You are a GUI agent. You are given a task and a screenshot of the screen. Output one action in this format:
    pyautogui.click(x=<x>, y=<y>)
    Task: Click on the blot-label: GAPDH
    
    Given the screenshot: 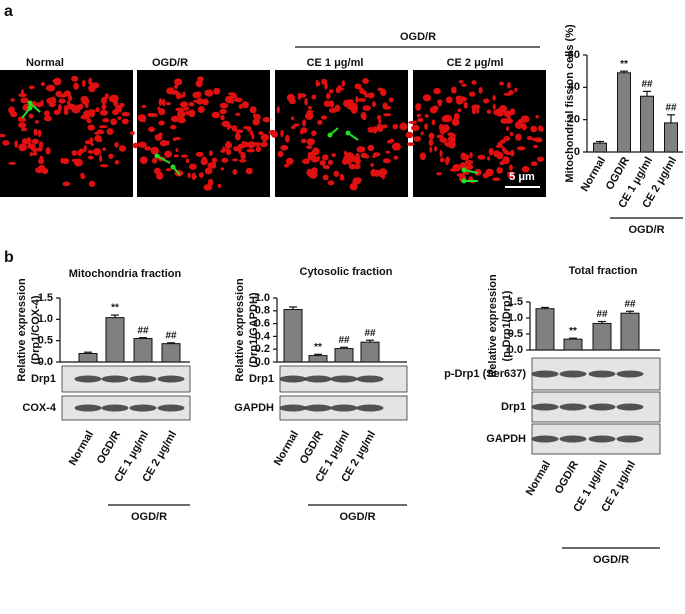 What is the action you would take?
    pyautogui.click(x=506, y=439)
    